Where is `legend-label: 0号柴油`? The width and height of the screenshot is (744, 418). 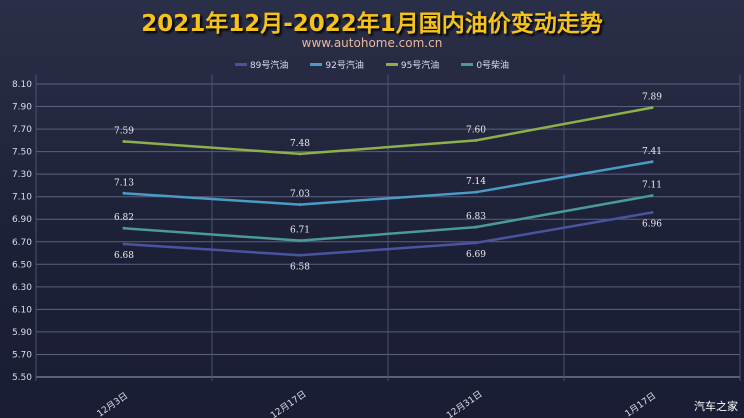
legend-label: 0号柴油 is located at coordinates (493, 66).